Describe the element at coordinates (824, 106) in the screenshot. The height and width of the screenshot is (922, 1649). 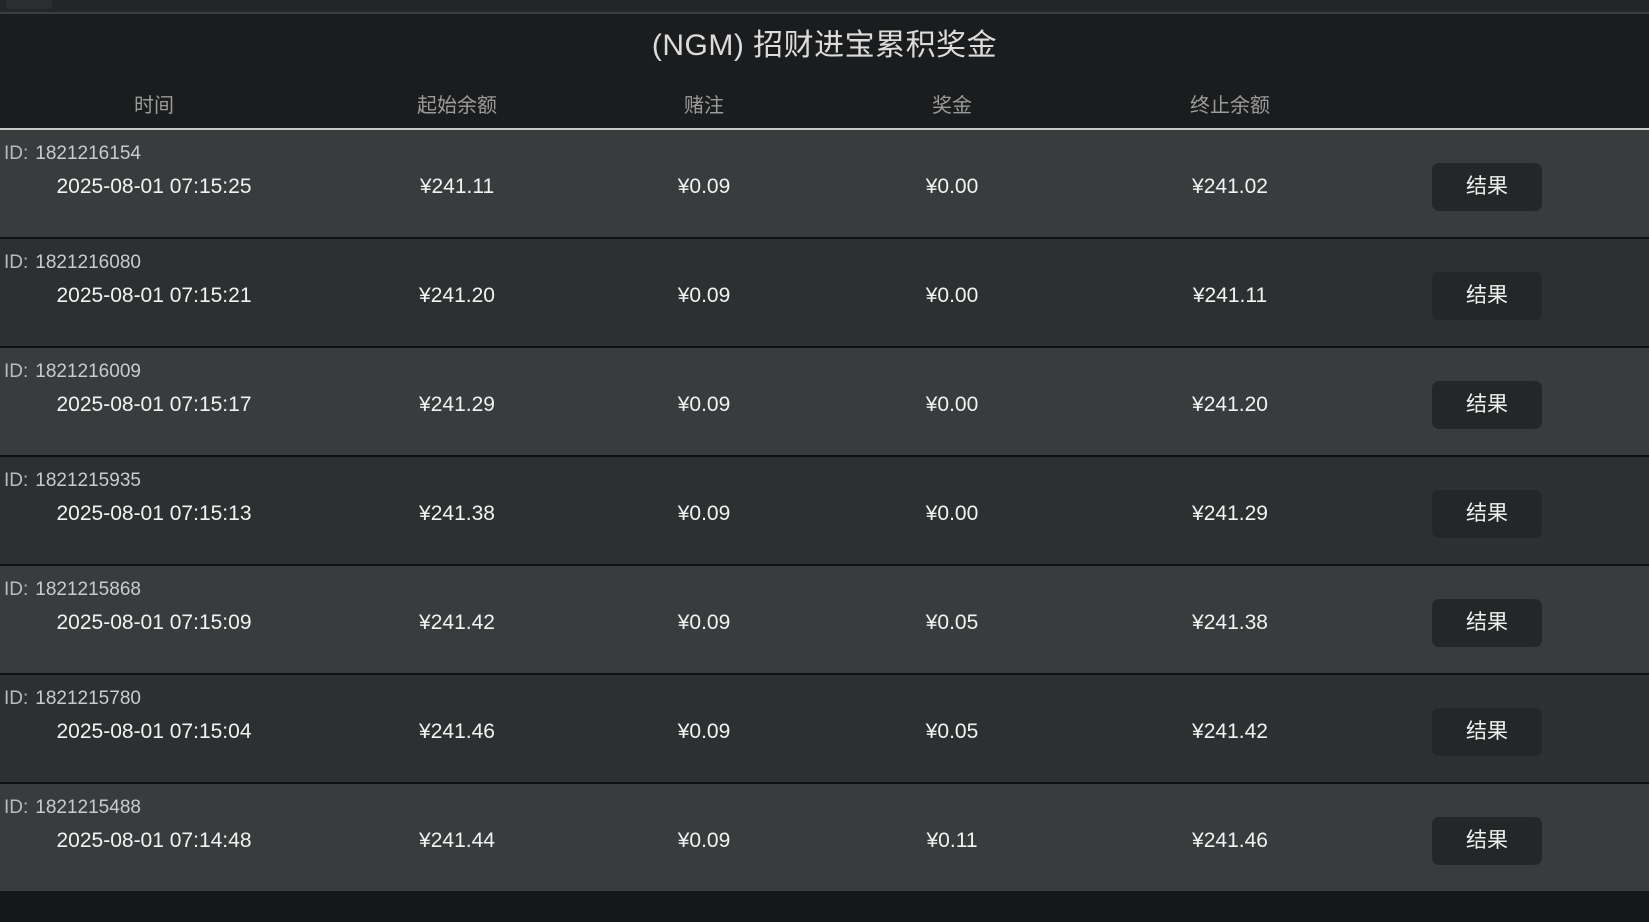
I see `column-header-row: 时间 起始余额 赌注 奖金 终止余额` at that location.